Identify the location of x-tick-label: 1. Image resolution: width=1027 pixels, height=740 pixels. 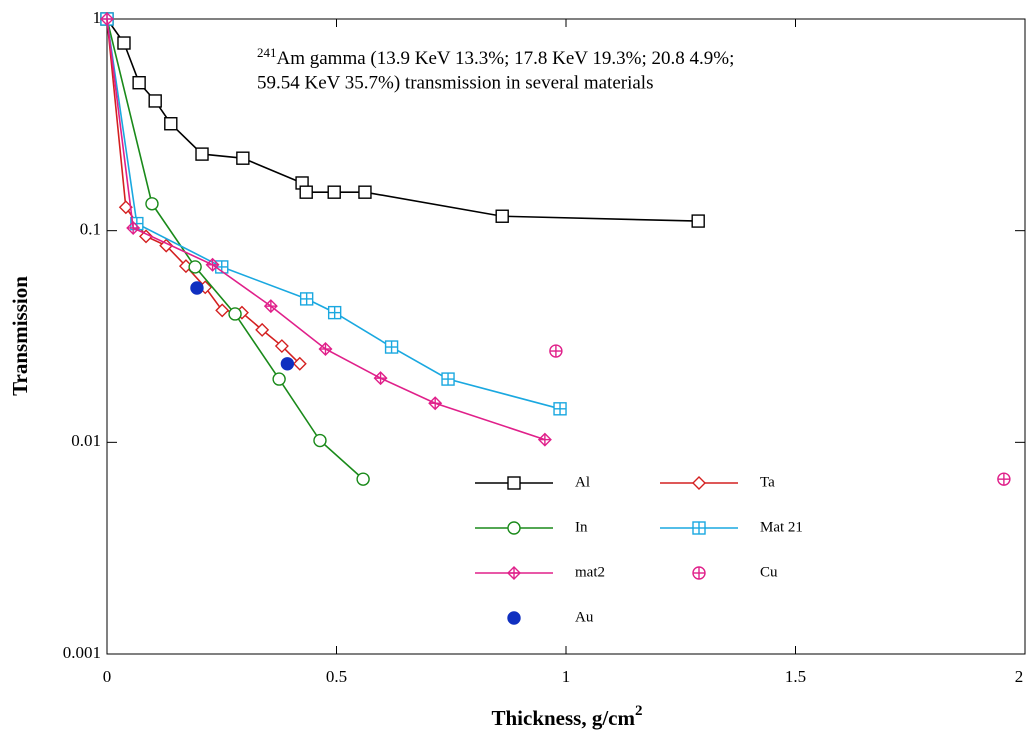
(566, 676).